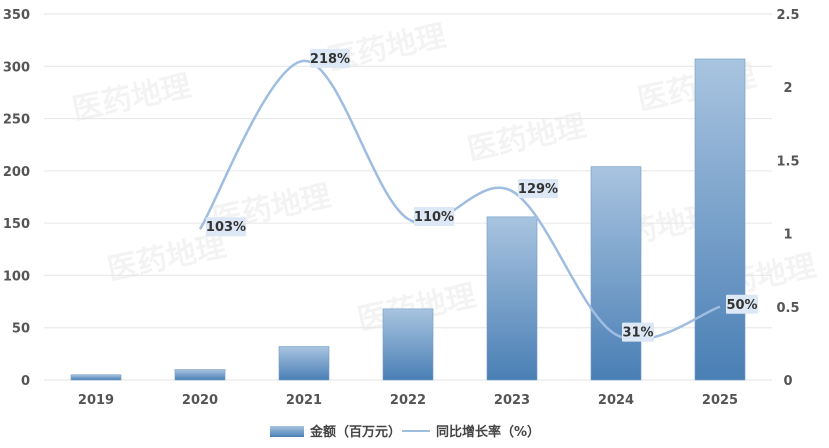 The image size is (829, 448). I want to click on x-tick-label: 2021, so click(304, 400).